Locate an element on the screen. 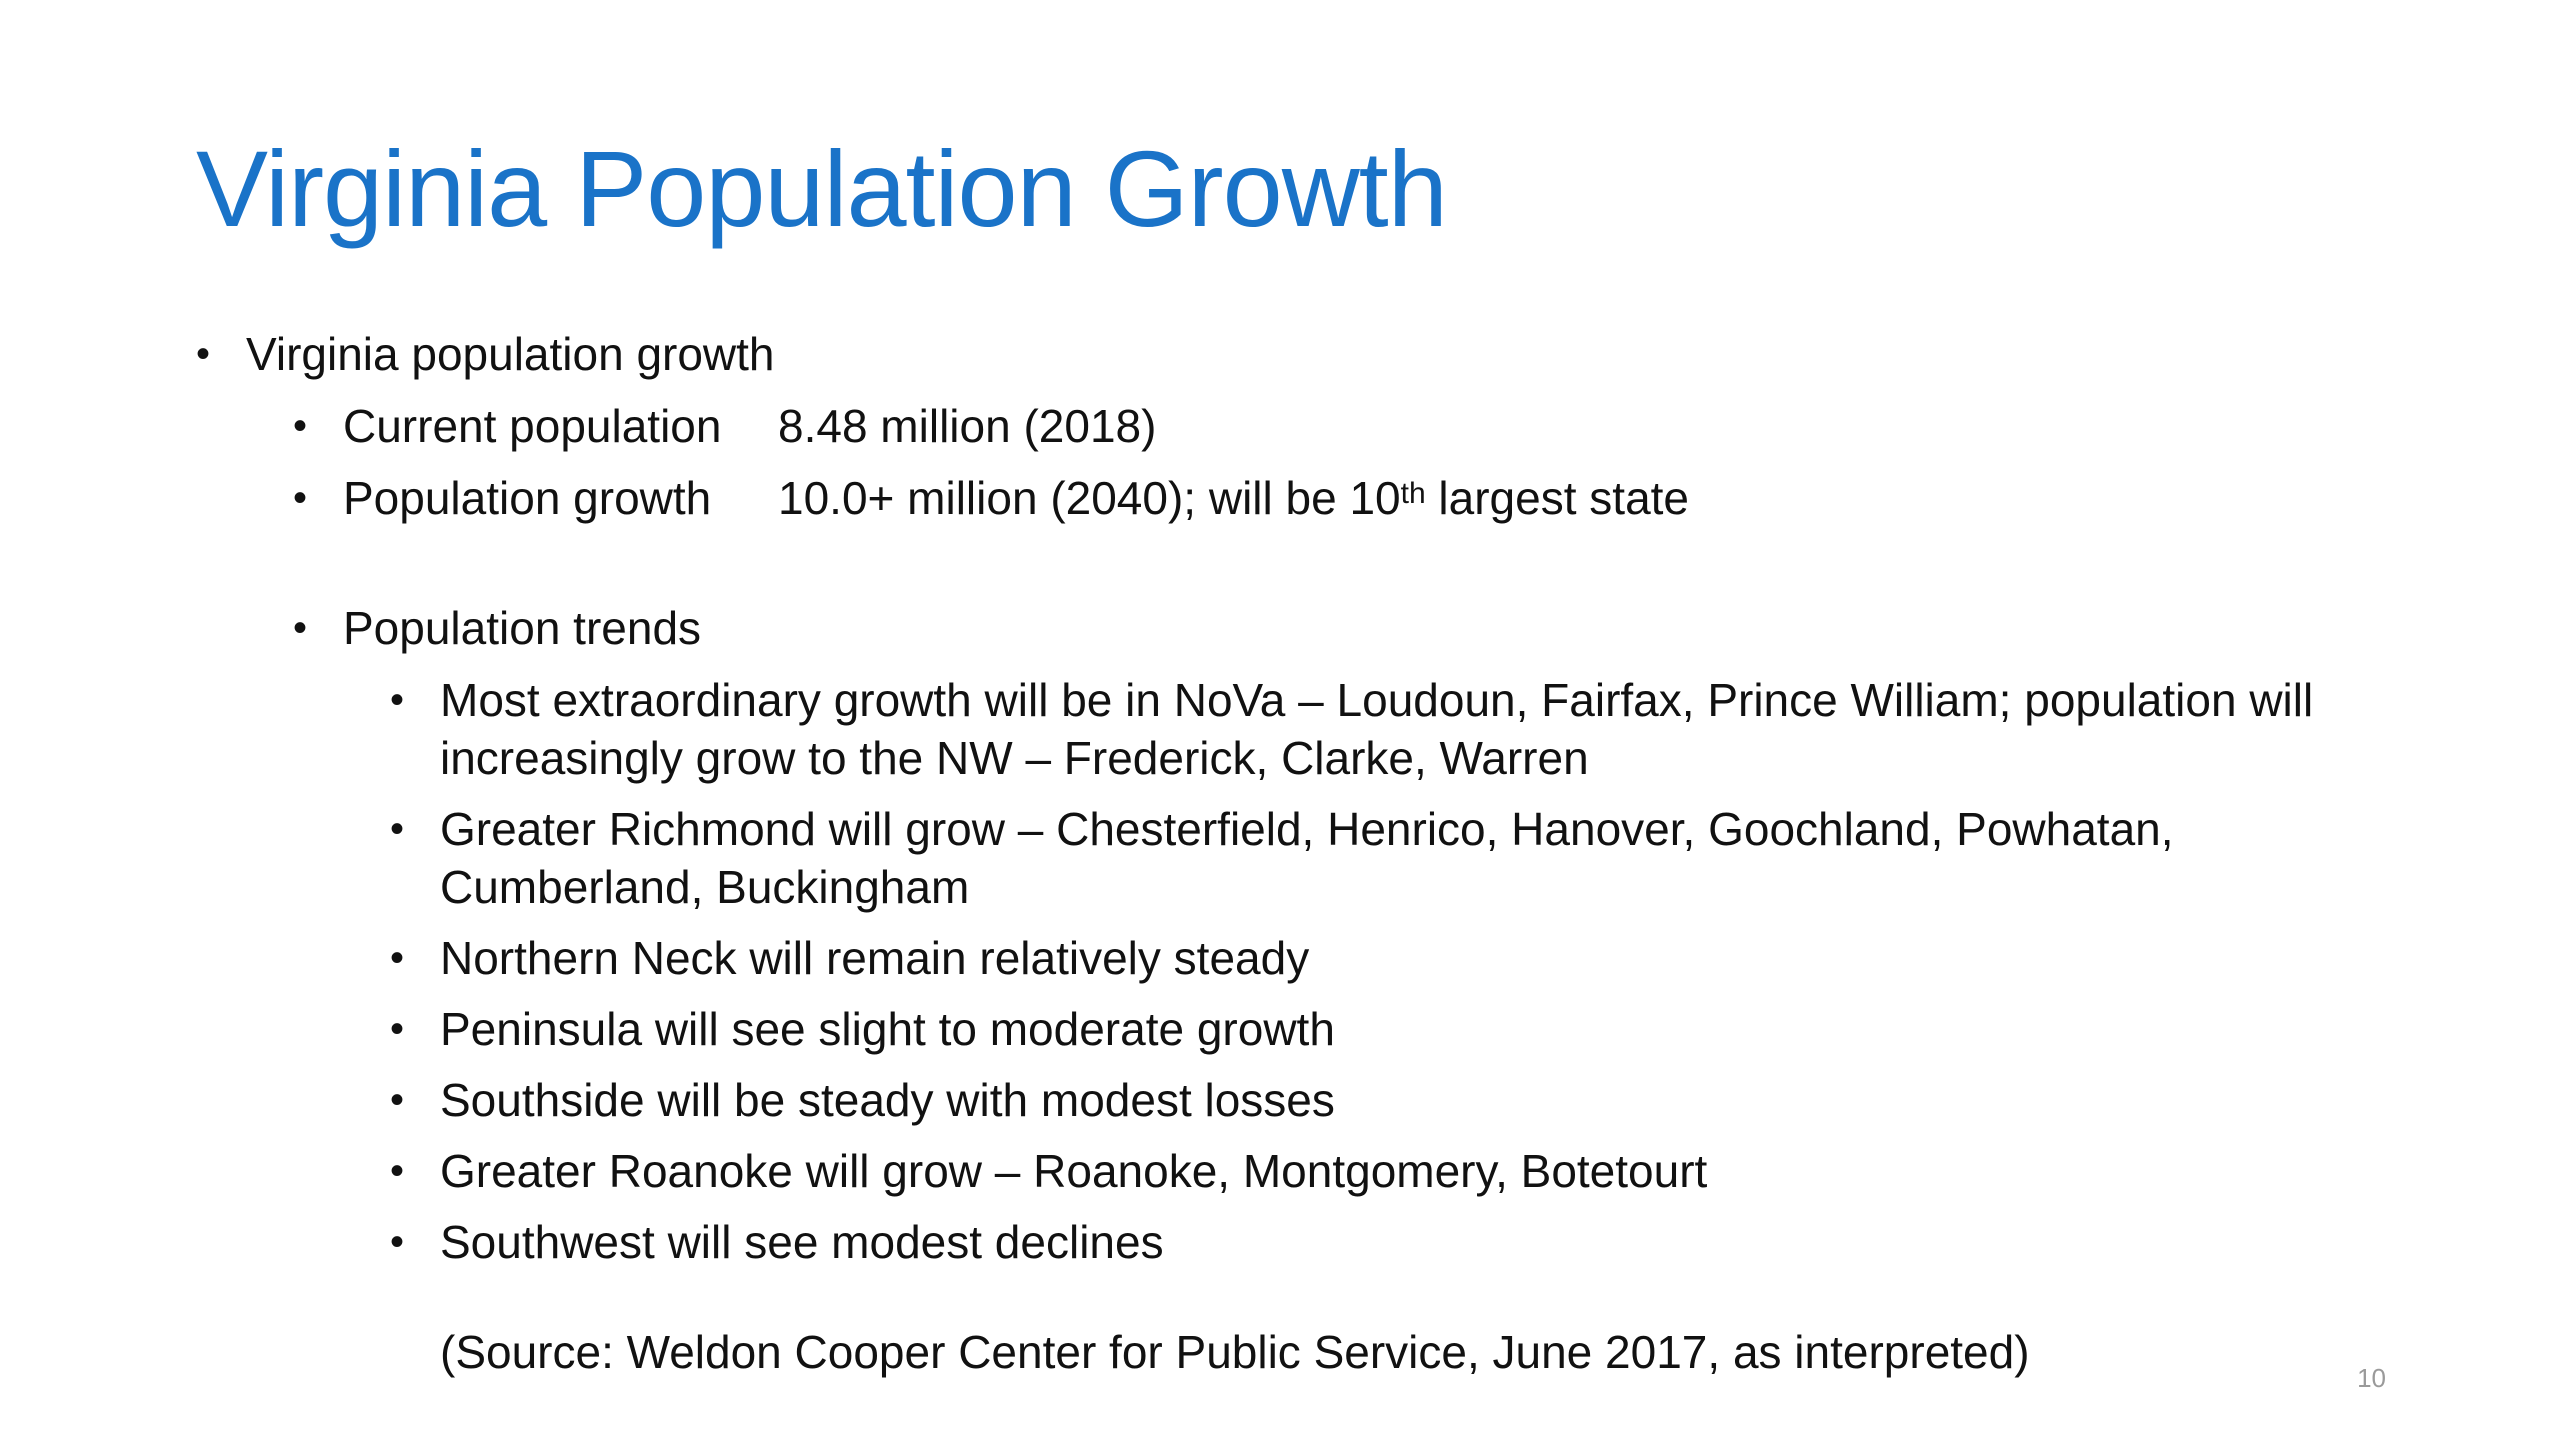  bullet-text: Virginia population growth is located at coordinates (510, 354).